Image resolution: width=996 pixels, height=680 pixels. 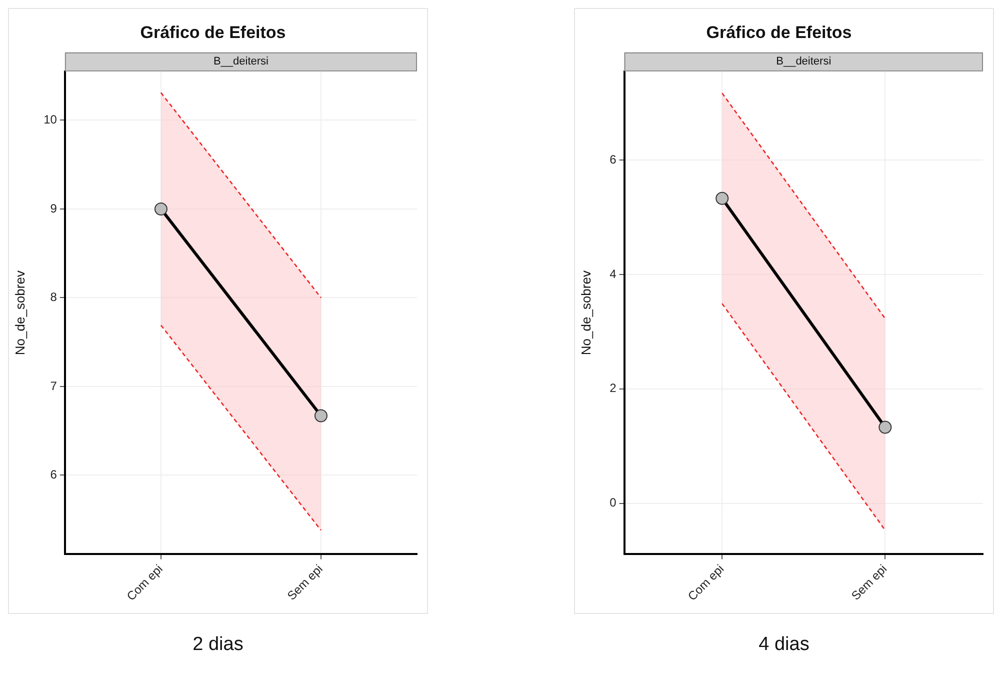 I want to click on text: 2 dias, so click(x=218, y=645).